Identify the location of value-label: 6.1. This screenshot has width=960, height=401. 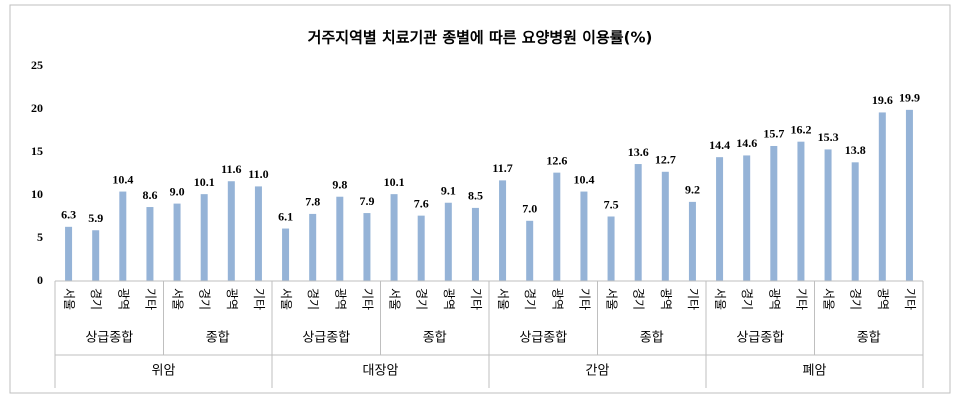
(285, 216).